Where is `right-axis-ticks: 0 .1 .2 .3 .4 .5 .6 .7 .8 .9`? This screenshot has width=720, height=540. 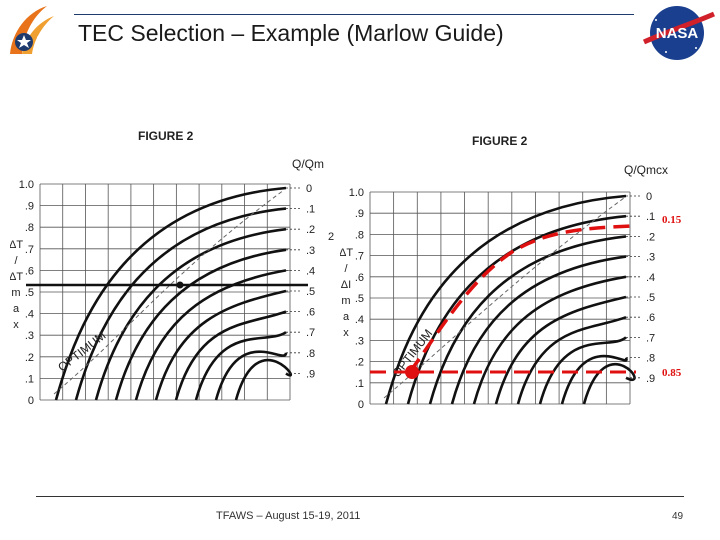
right-axis-ticks: 0 .1 .2 .3 .4 .5 .6 .7 .8 .9 is located at coordinates (310, 281).